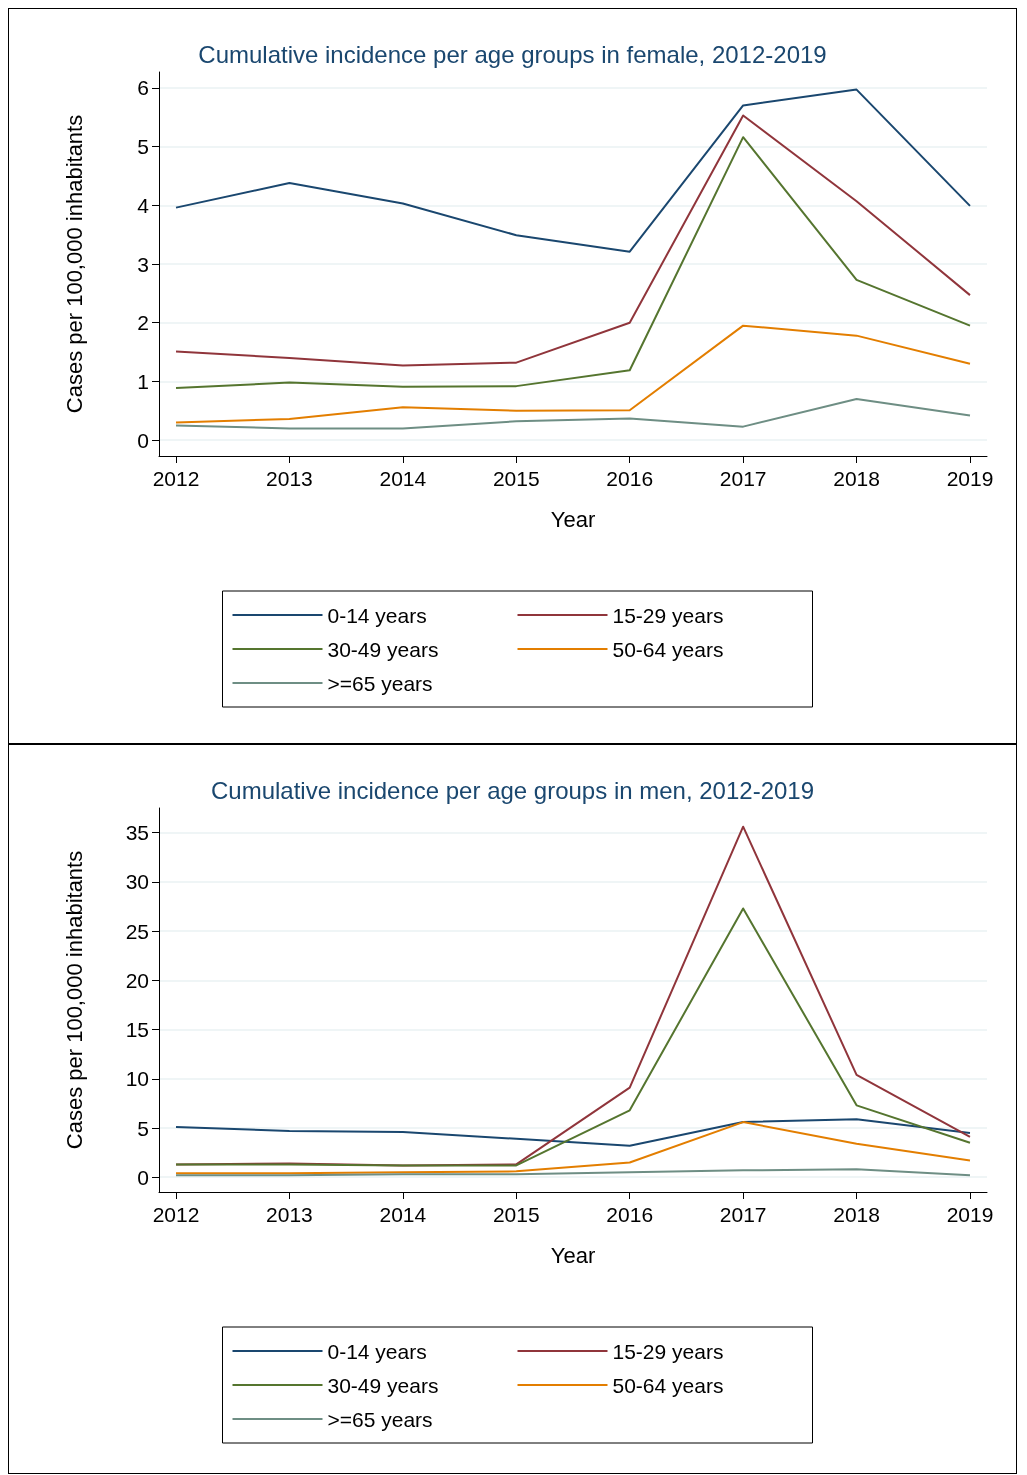  I want to click on y-tick-label: 20, so click(137, 980).